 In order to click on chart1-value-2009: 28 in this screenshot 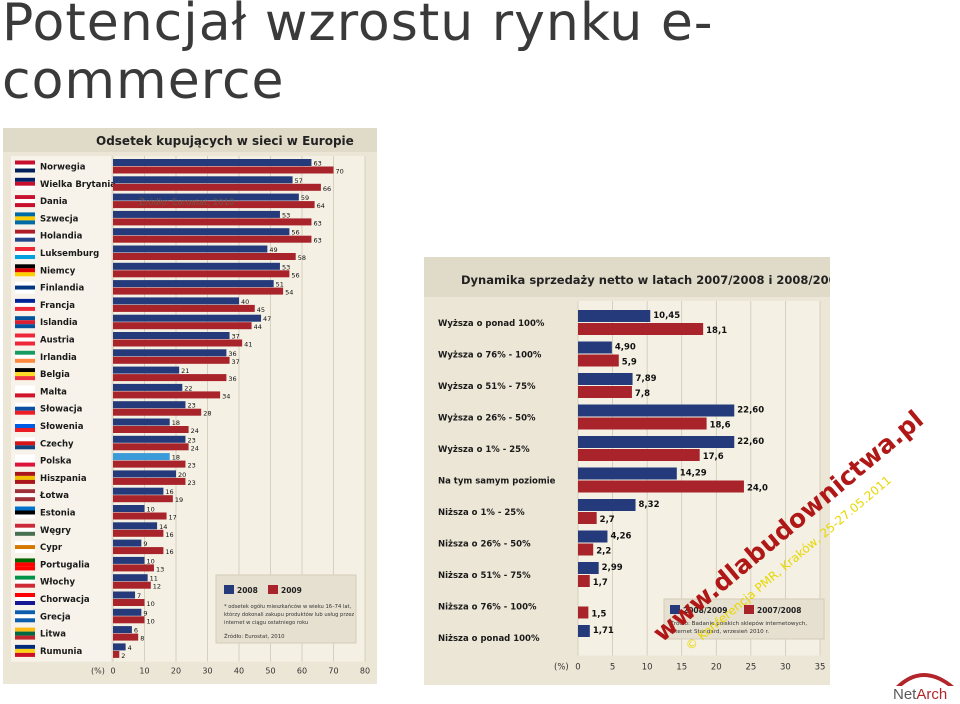, I will do `click(207, 414)`.